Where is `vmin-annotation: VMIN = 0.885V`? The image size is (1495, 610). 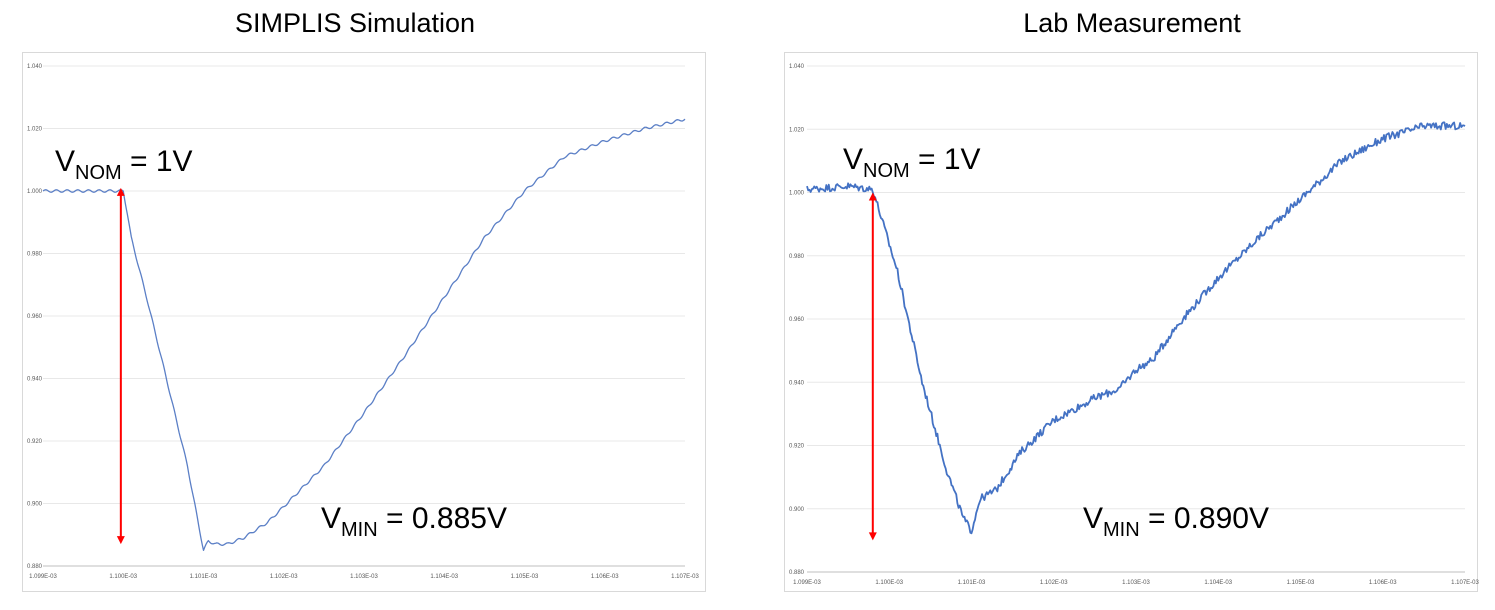
vmin-annotation: VMIN = 0.885V is located at coordinates (414, 521).